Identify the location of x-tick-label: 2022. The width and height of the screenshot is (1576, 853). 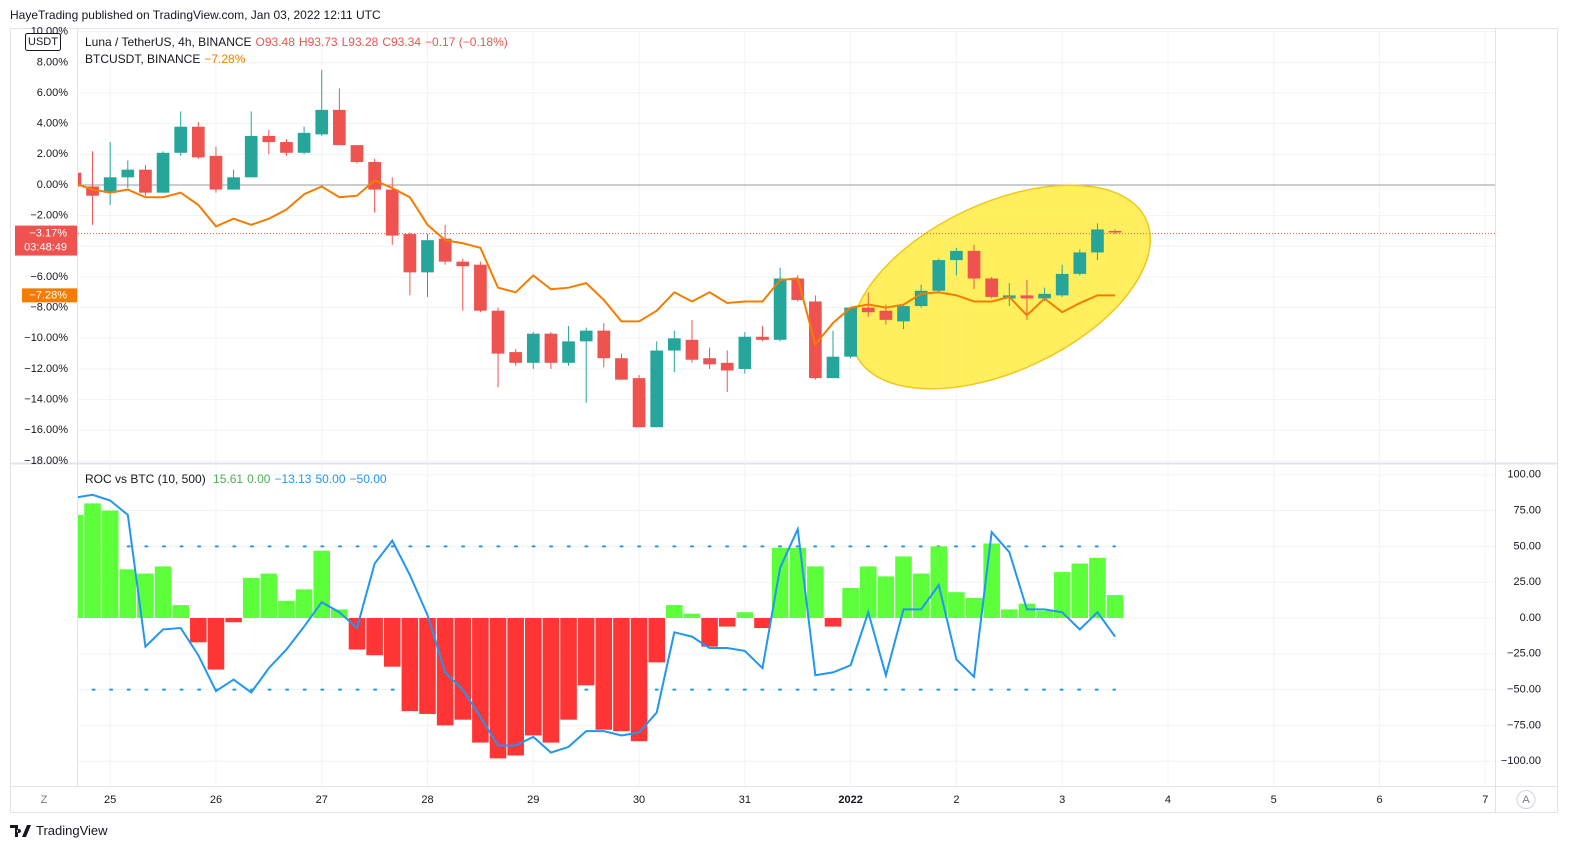
(850, 800).